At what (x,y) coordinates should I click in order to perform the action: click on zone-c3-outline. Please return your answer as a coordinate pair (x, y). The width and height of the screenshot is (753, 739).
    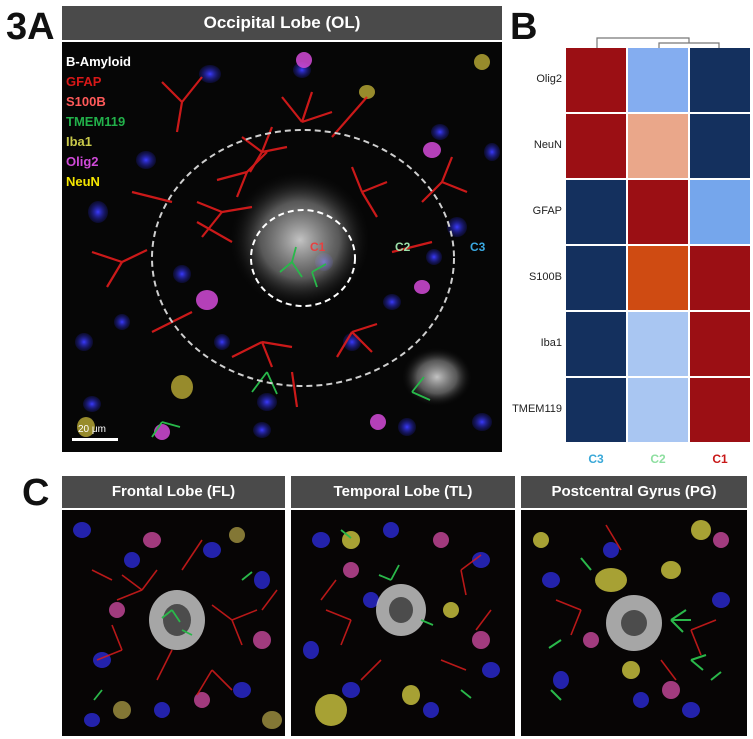
    Looking at the image, I should click on (303, 258).